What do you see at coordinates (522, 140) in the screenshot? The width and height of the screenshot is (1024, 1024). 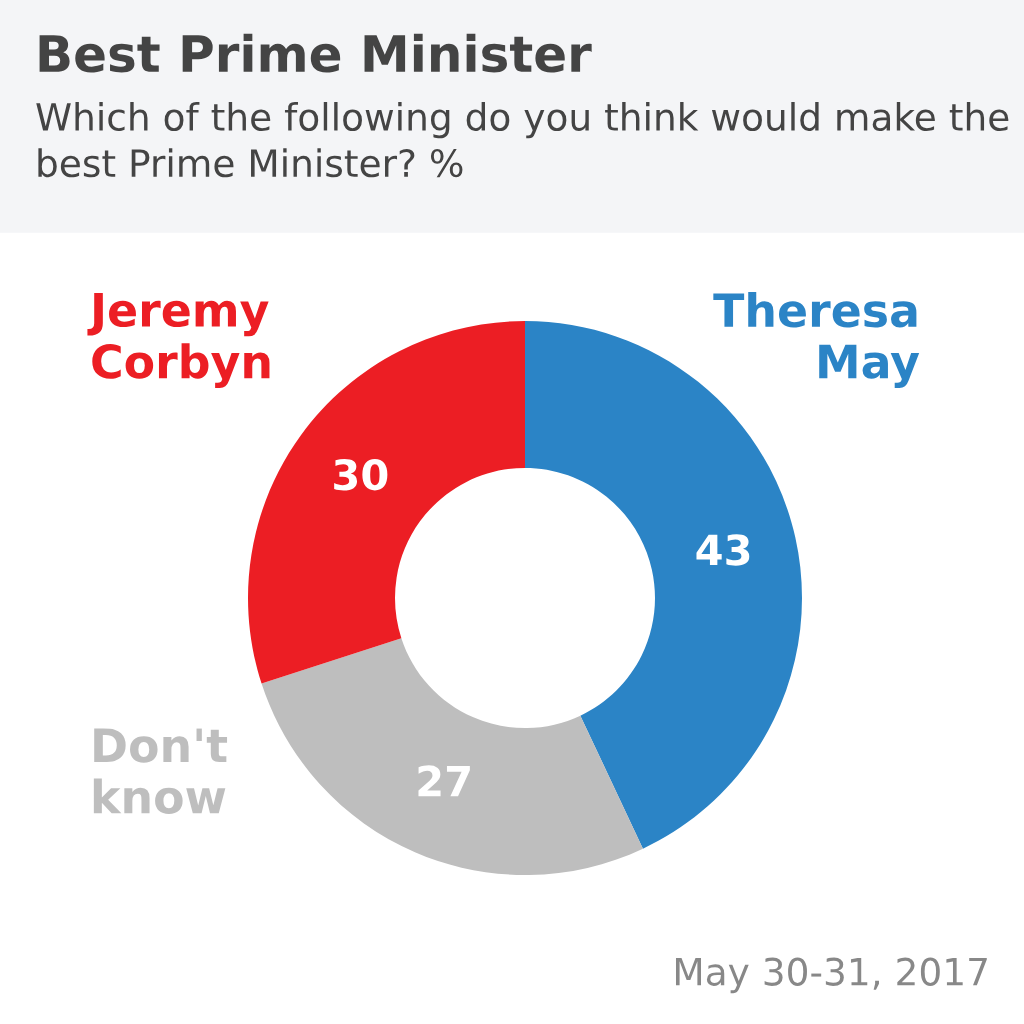 I see `chart-subtitle: Which of the following do you think would make the best Prime Minister? %` at bounding box center [522, 140].